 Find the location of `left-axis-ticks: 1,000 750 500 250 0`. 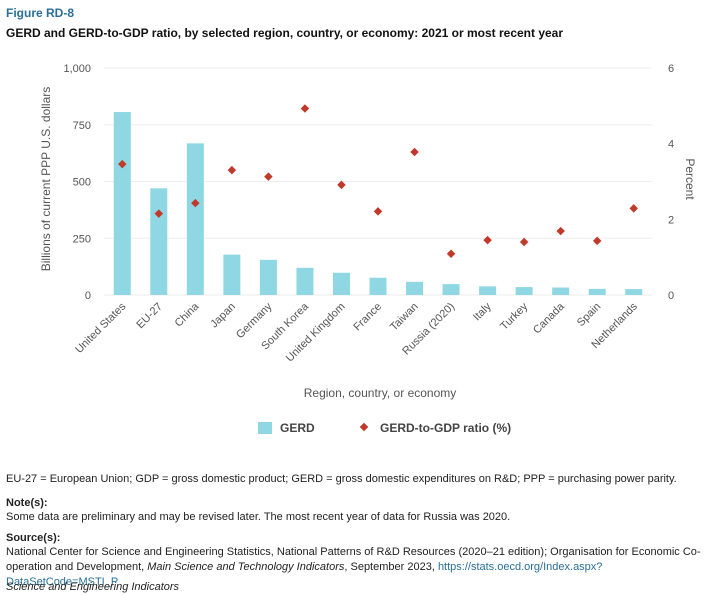

left-axis-ticks: 1,000 750 500 250 0 is located at coordinates (77, 182).